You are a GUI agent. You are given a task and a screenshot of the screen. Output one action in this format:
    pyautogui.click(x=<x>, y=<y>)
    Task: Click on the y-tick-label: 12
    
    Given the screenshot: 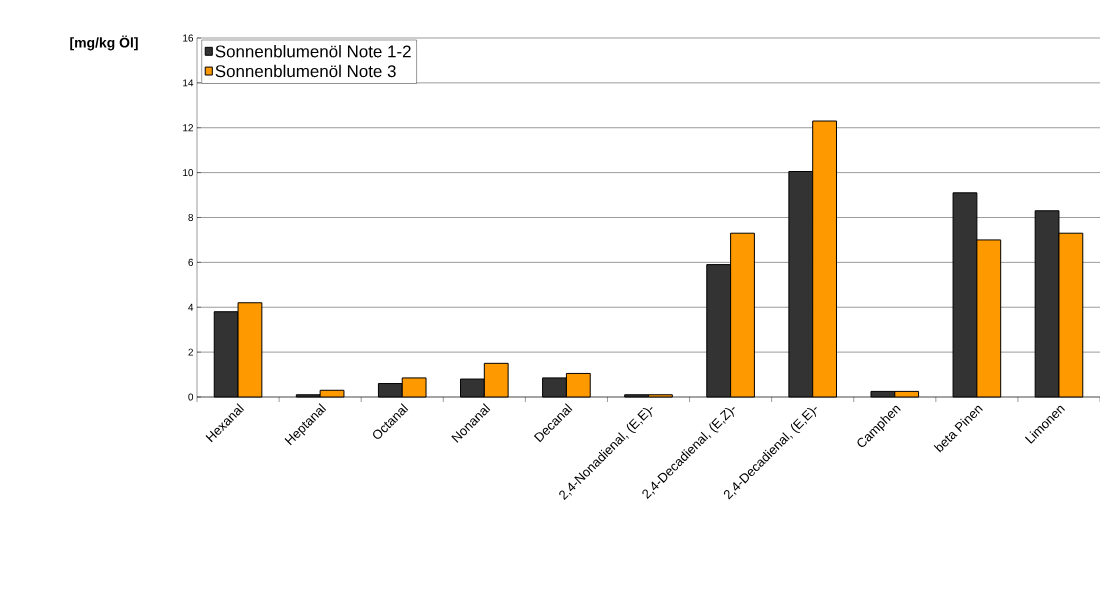 What is the action you would take?
    pyautogui.click(x=188, y=128)
    